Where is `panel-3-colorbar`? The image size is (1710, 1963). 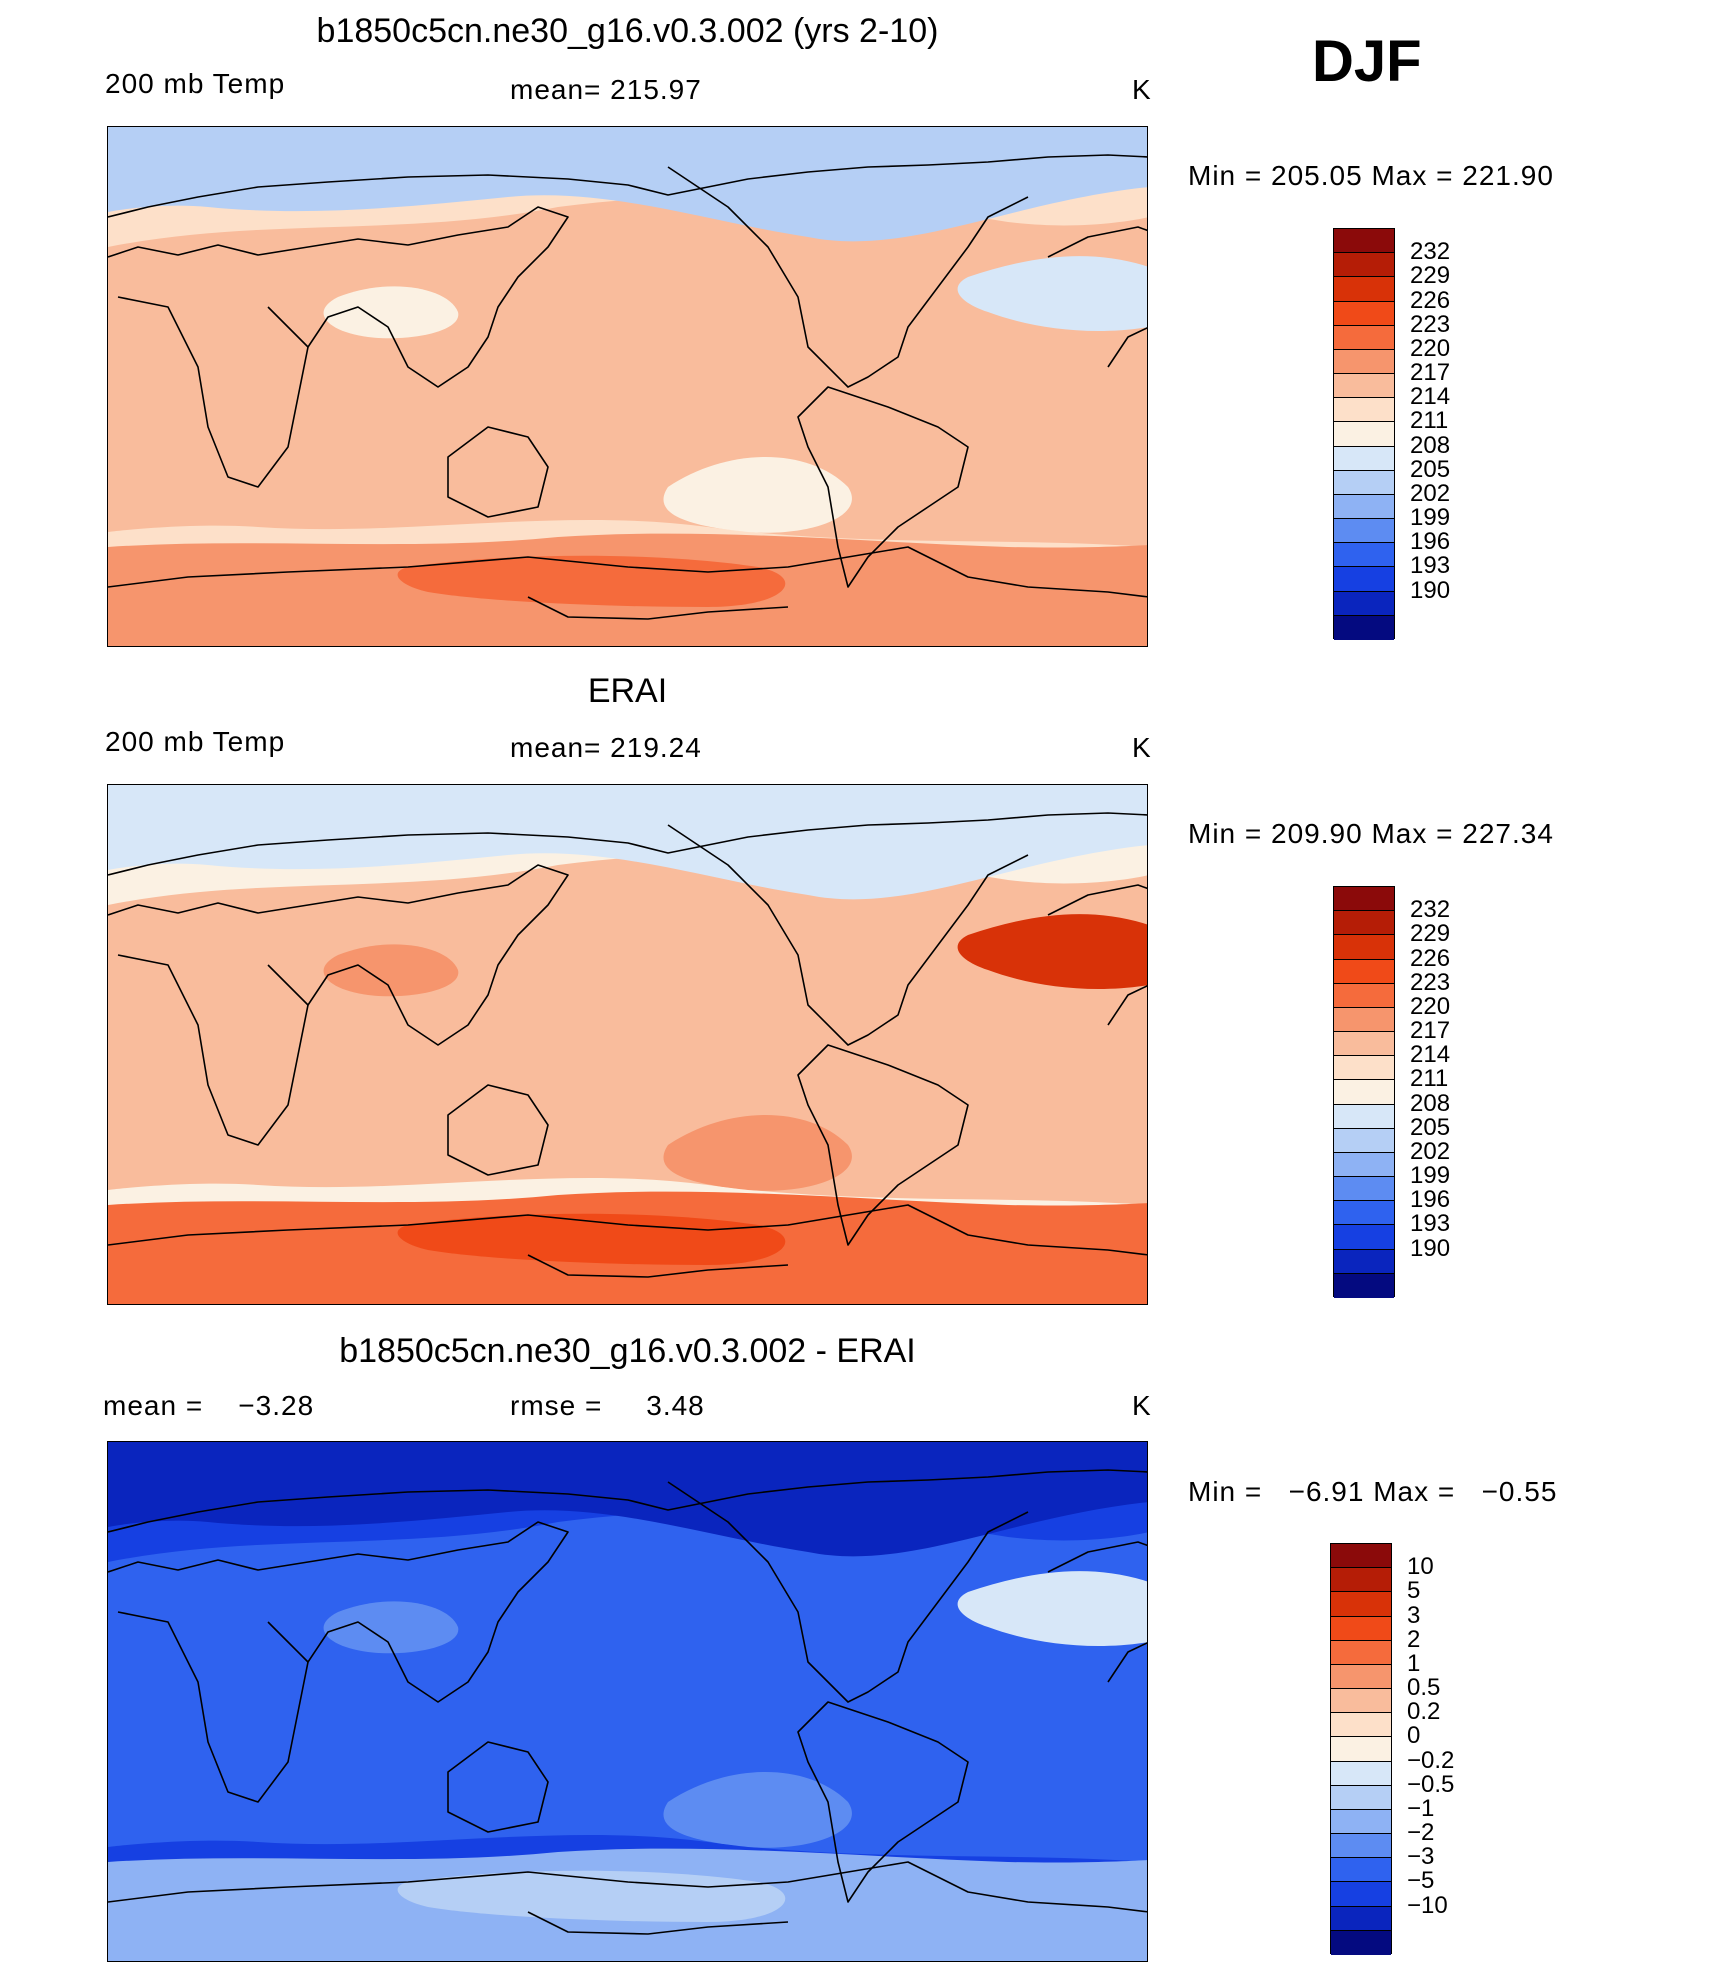 panel-3-colorbar is located at coordinates (1361, 1749).